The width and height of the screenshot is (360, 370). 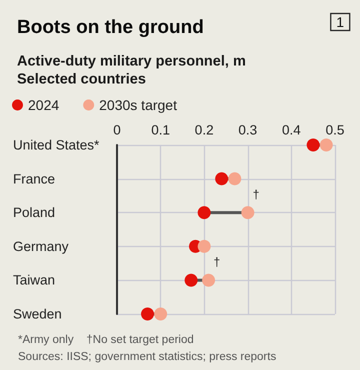 What do you see at coordinates (131, 71) in the screenshot?
I see `chart-subtitle: Active-duty military personnel, m Selected countries` at bounding box center [131, 71].